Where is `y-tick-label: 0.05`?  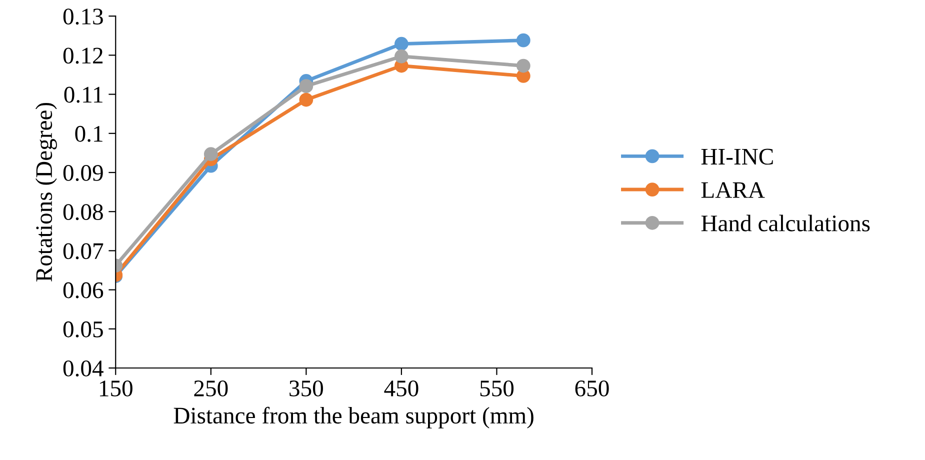 y-tick-label: 0.05 is located at coordinates (83, 329).